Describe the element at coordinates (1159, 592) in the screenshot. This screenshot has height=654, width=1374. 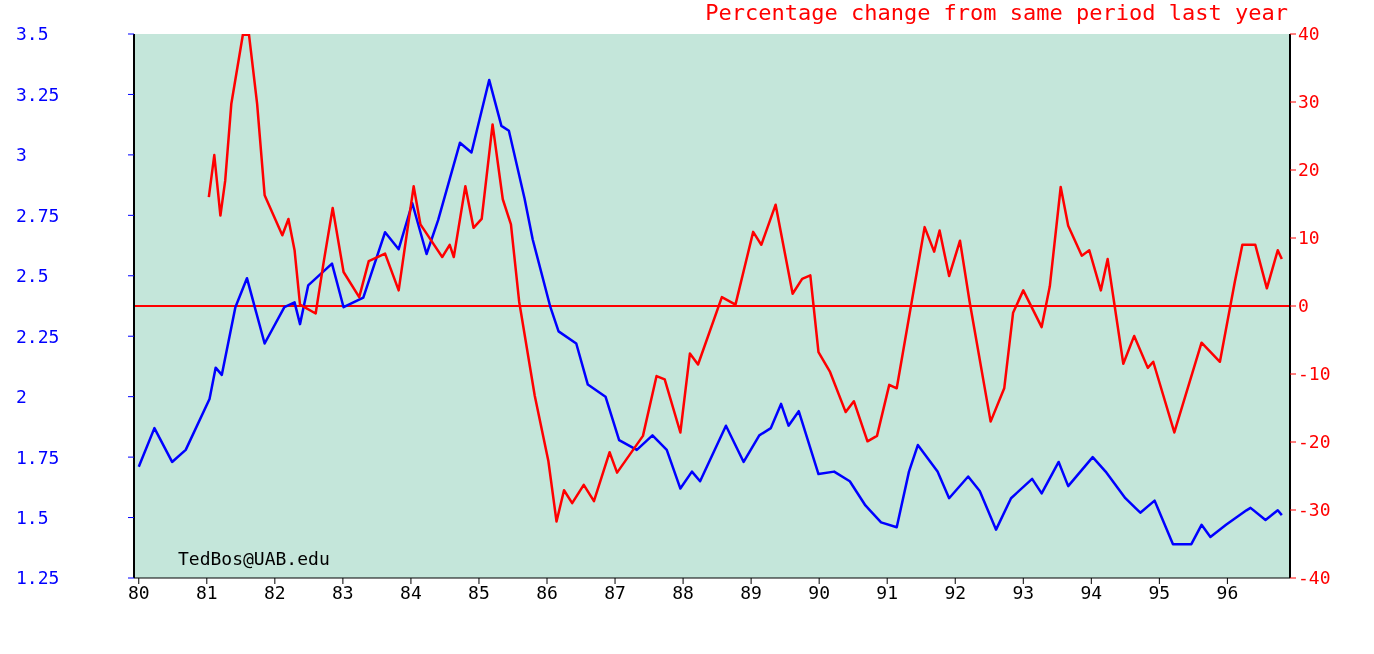
I see `x-tick-label: 95` at that location.